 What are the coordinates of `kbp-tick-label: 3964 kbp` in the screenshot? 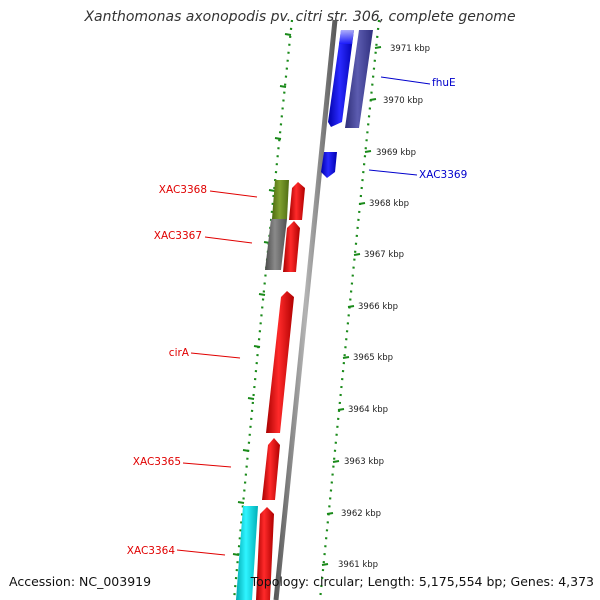 It's located at (368, 410).